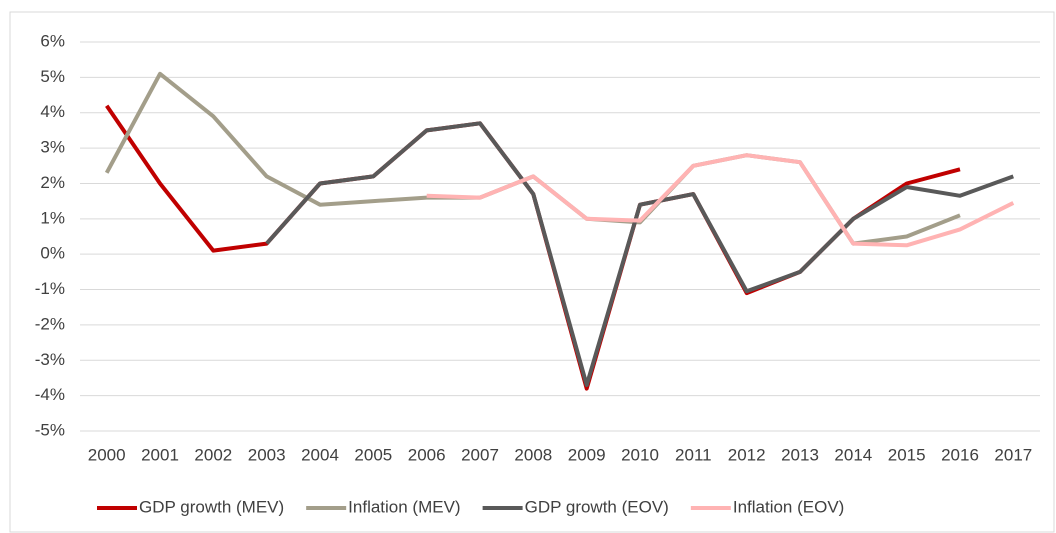  I want to click on x-tick-label: 2000, so click(107, 454).